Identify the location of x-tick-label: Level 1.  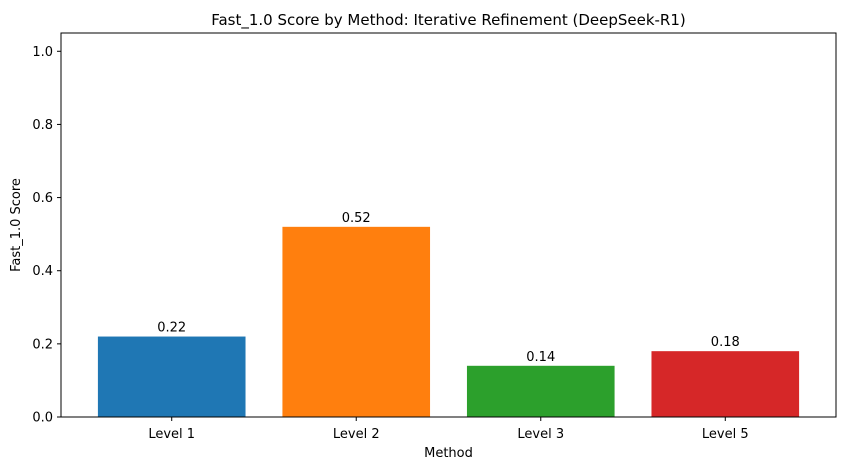
(171, 434).